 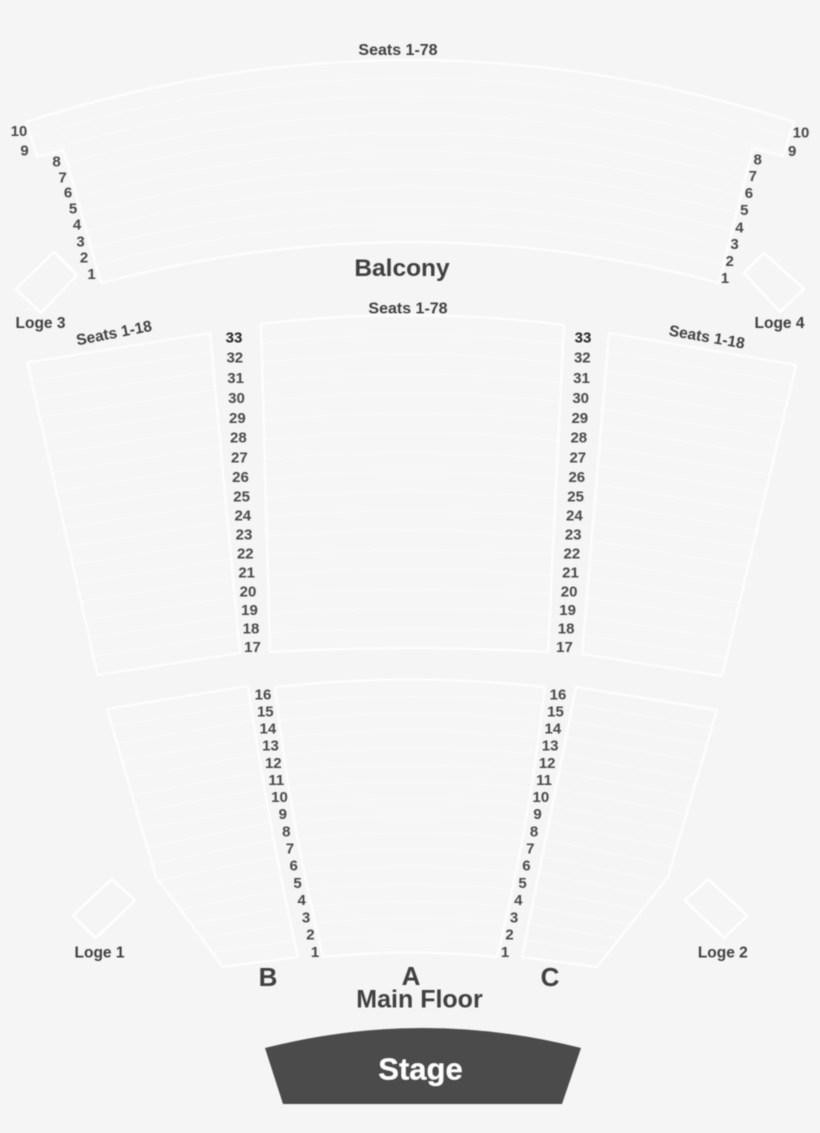 I want to click on svg-text: Loge 2, so click(x=723, y=953).